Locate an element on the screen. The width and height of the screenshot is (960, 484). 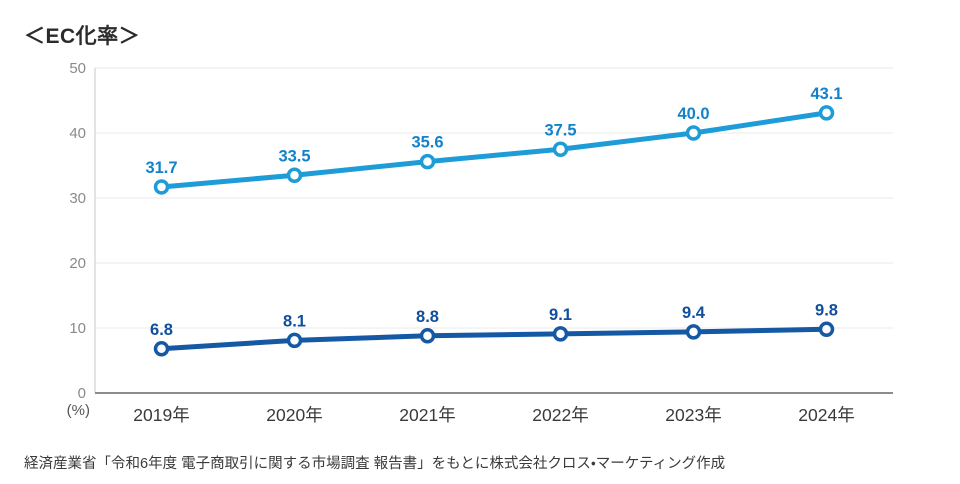
data-point-label: 6.8 is located at coordinates (161, 330).